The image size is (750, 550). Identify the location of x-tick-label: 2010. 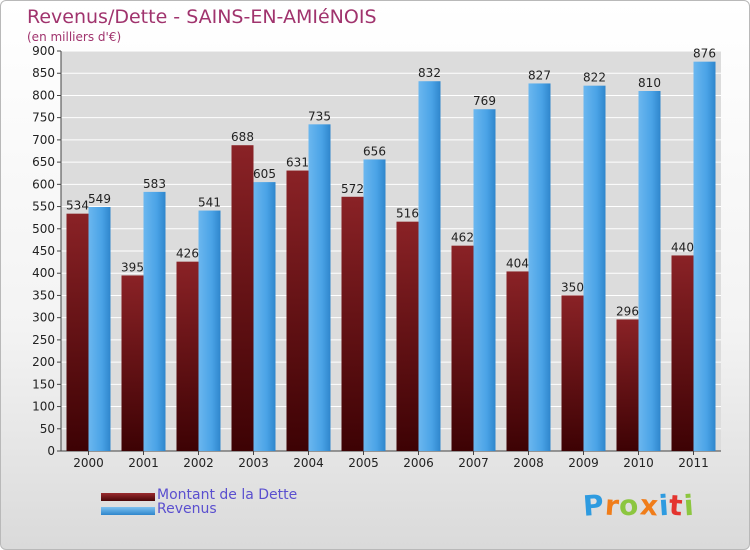
(638, 463).